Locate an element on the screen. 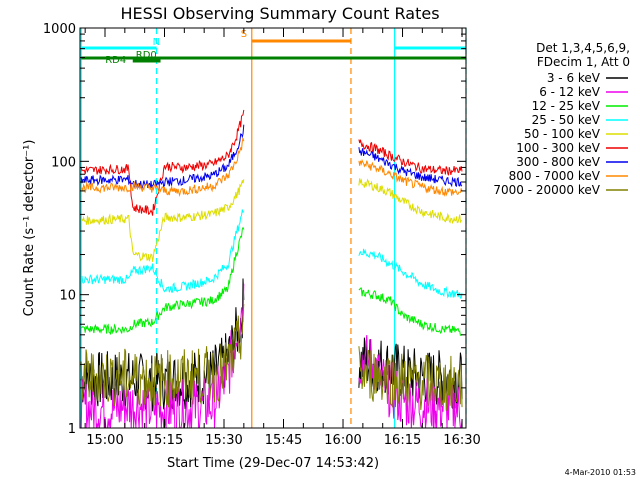 This screenshot has width=640, height=480. x-tick-label: 16:15 is located at coordinates (402, 440).